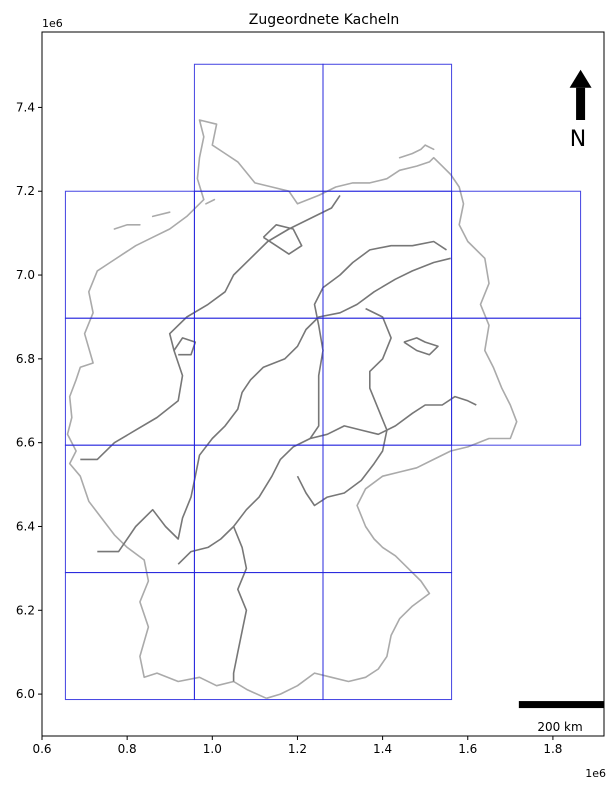  I want to click on y-tick-label: 6.4, so click(25, 526).